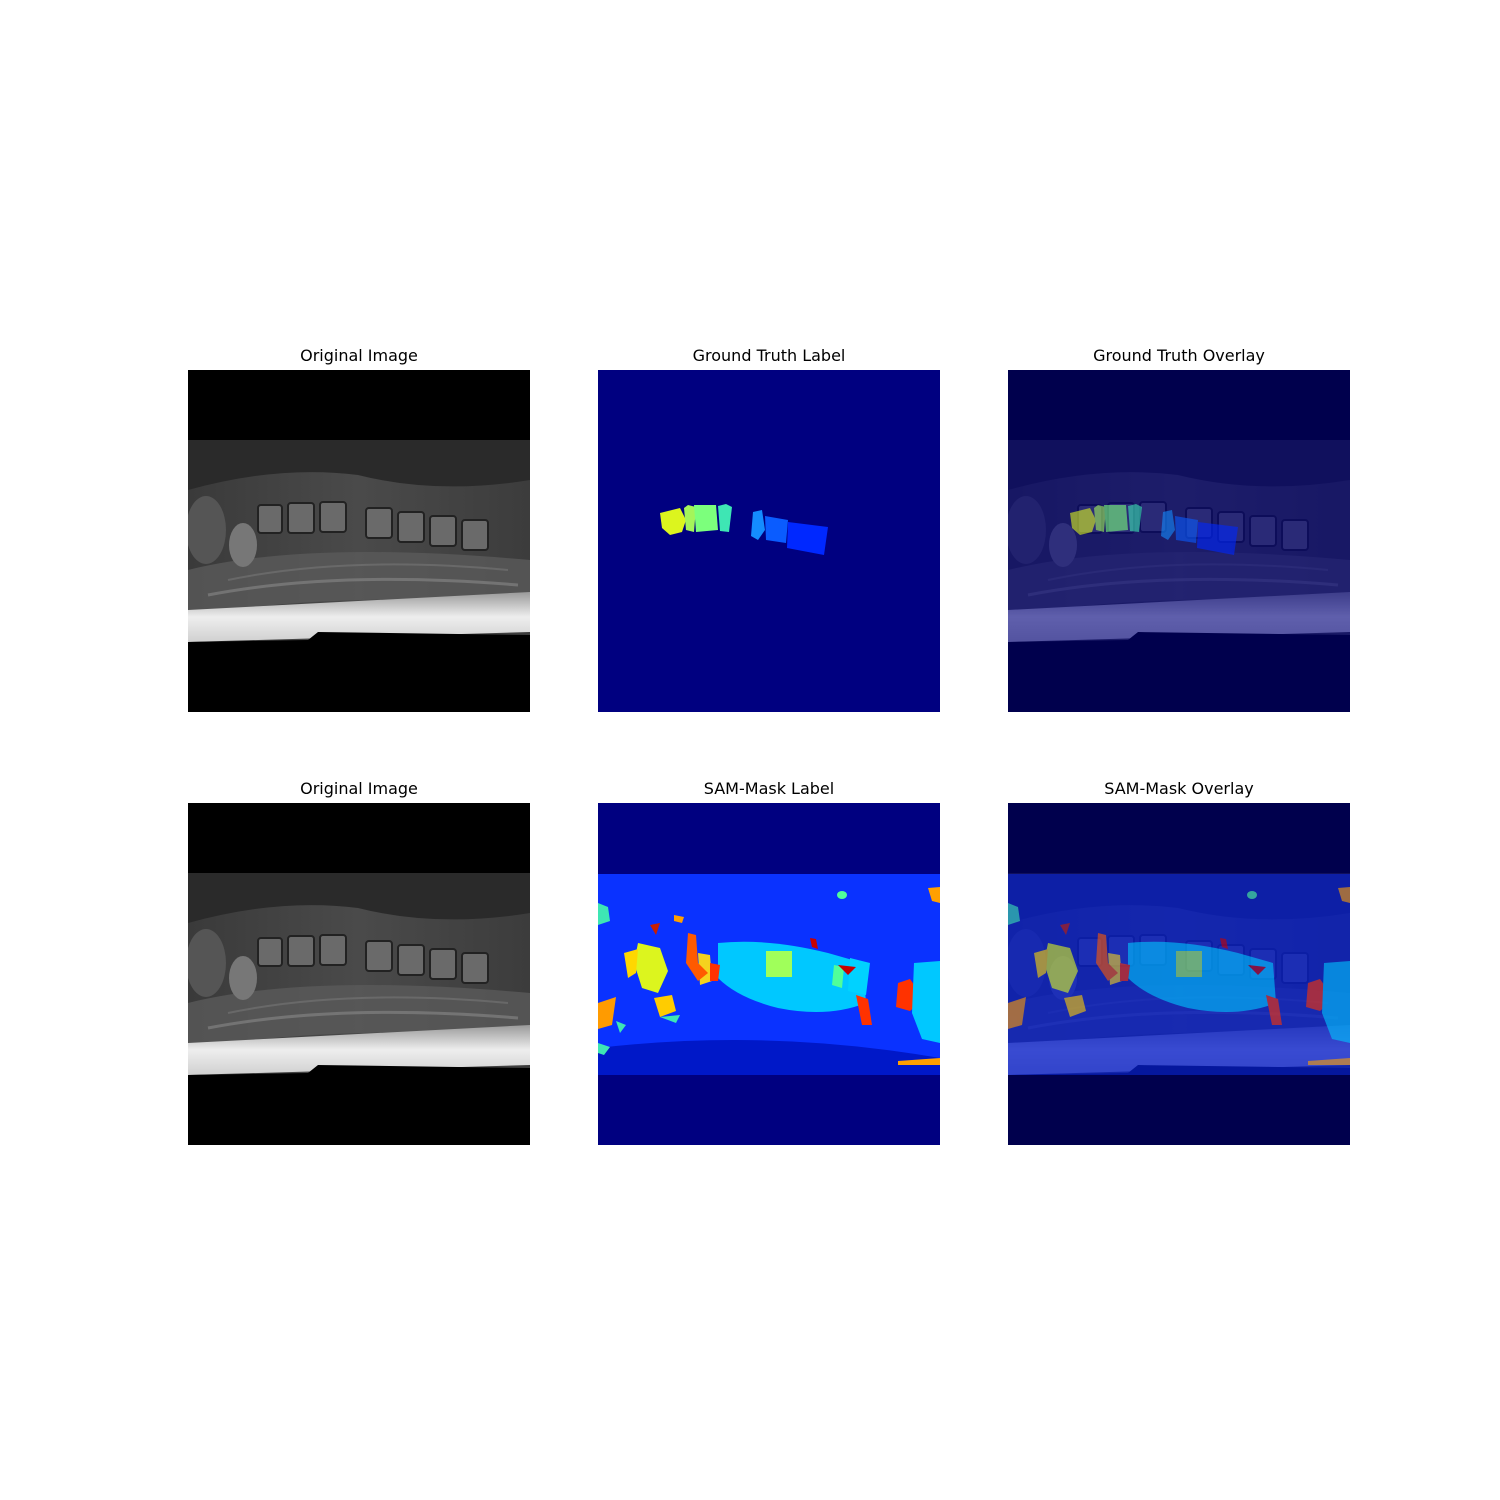  Describe the element at coordinates (769, 541) in the screenshot. I see `ground-truth-label-image` at that location.